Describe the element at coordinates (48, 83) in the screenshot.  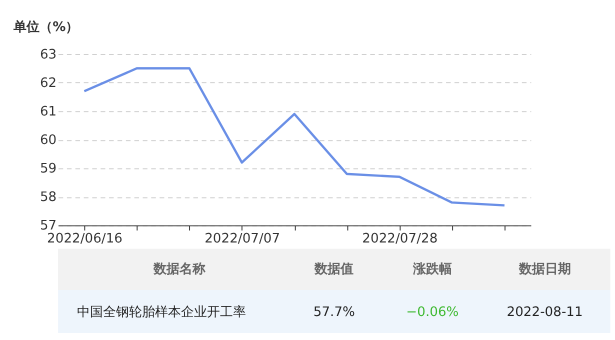
I see `y-tick-label: 62` at that location.